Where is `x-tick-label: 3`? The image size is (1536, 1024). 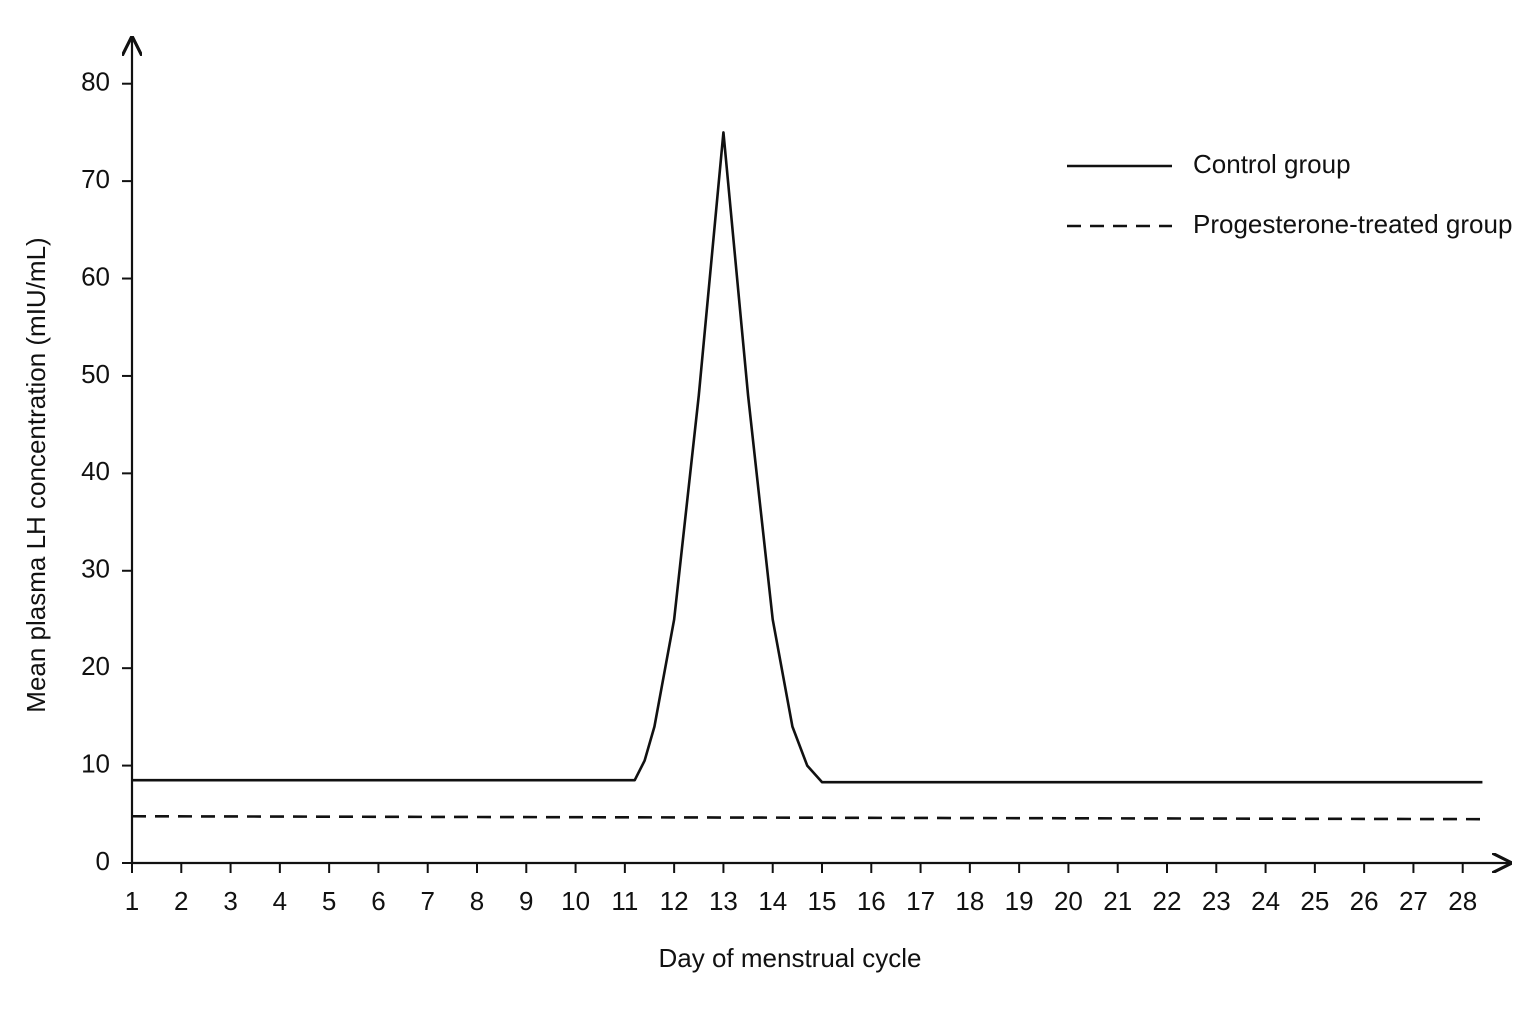
x-tick-label: 3 is located at coordinates (230, 901).